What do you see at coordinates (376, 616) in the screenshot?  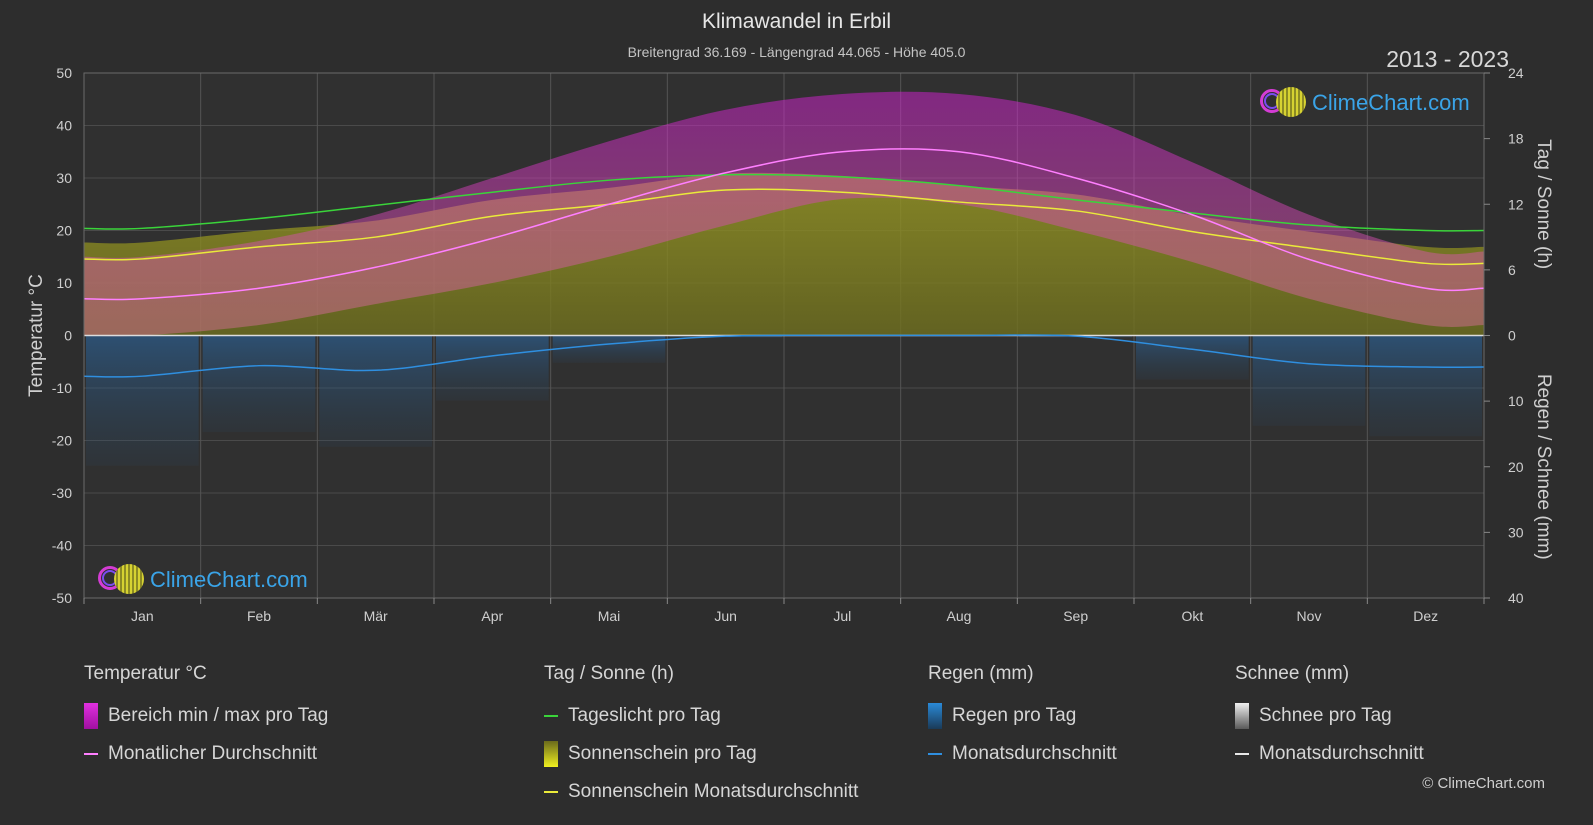 I see `x-tick-label: Mär` at bounding box center [376, 616].